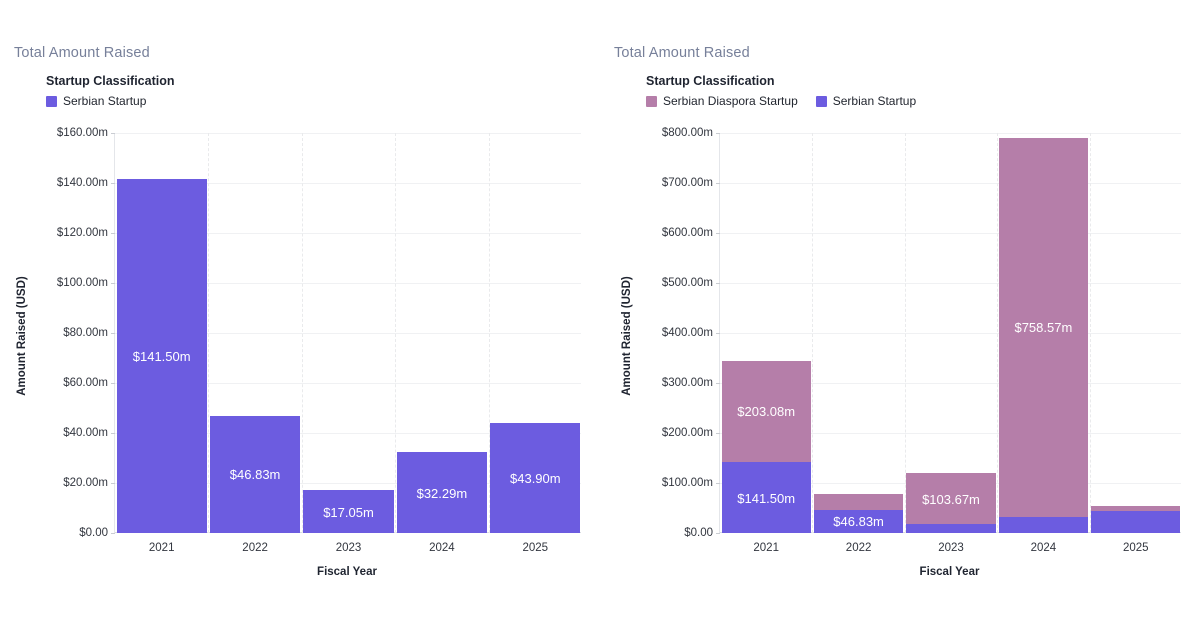 The height and width of the screenshot is (628, 1200). I want to click on y-axis-tick-label: $140.00m, so click(82, 183).